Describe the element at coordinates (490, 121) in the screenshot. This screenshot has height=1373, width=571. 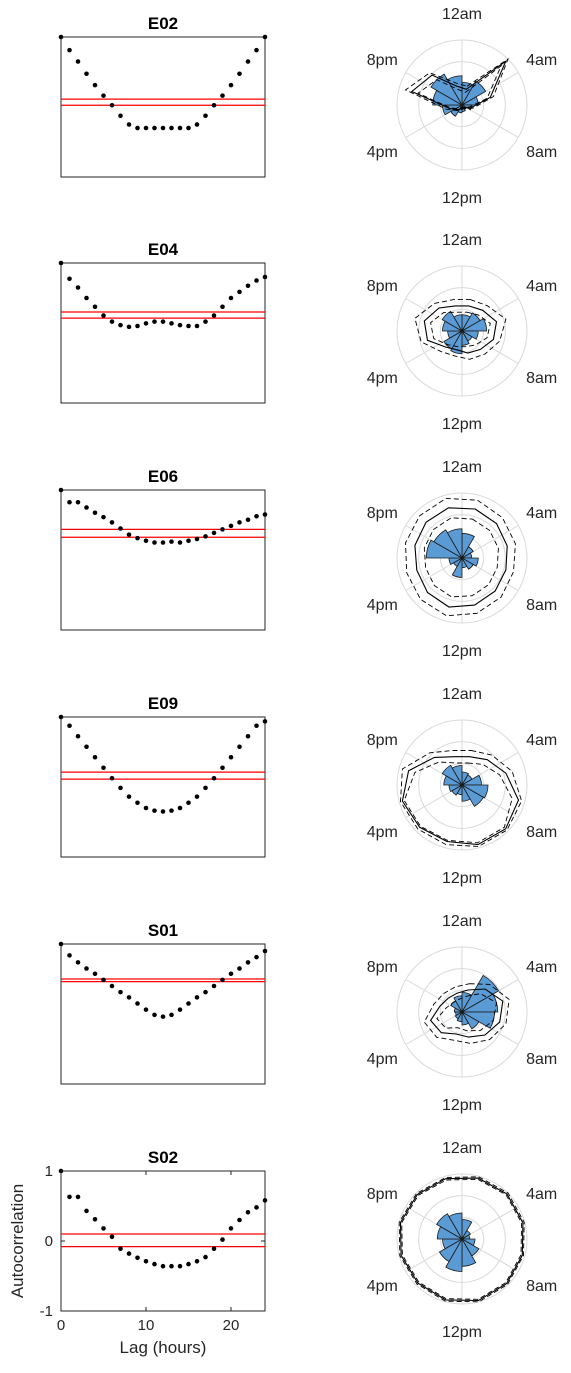
I see `polar-grid-spoke` at that location.